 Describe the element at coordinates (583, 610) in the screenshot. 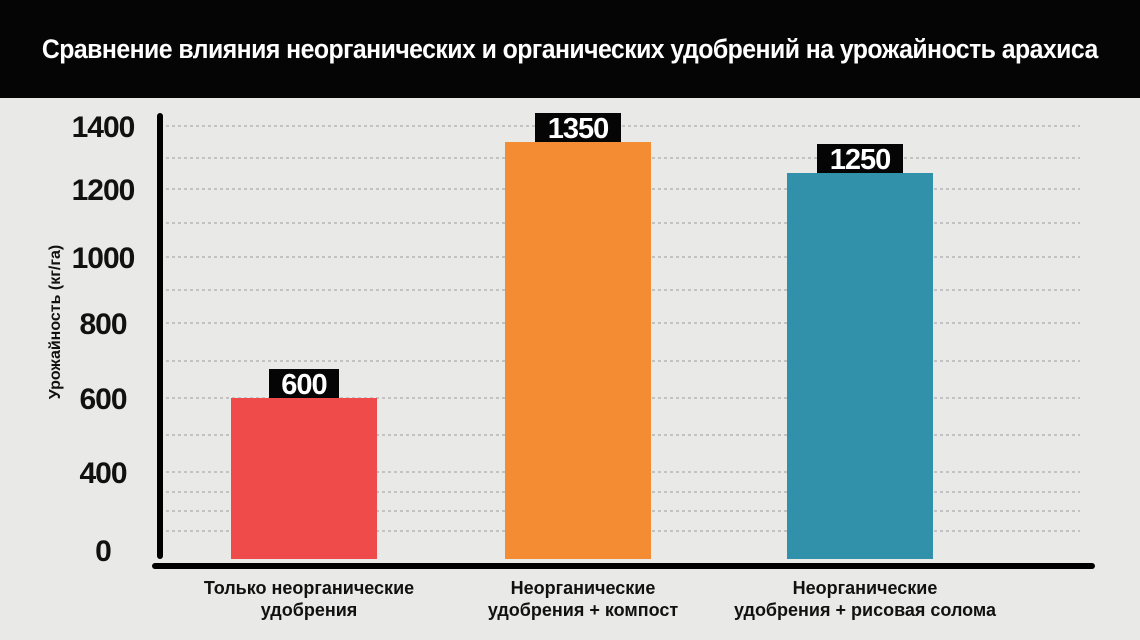

I see `x-category-label: удобрения + компост` at that location.